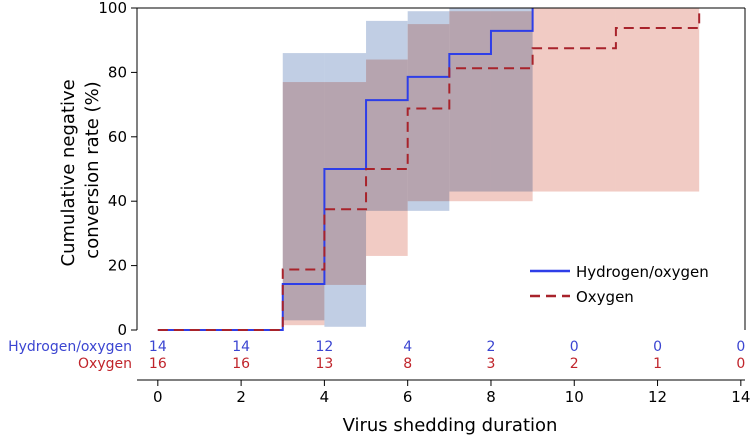 This screenshot has width=752, height=438. I want to click on y-axis-title: Cumulative negative conversion rate (%), so click(80, 170).